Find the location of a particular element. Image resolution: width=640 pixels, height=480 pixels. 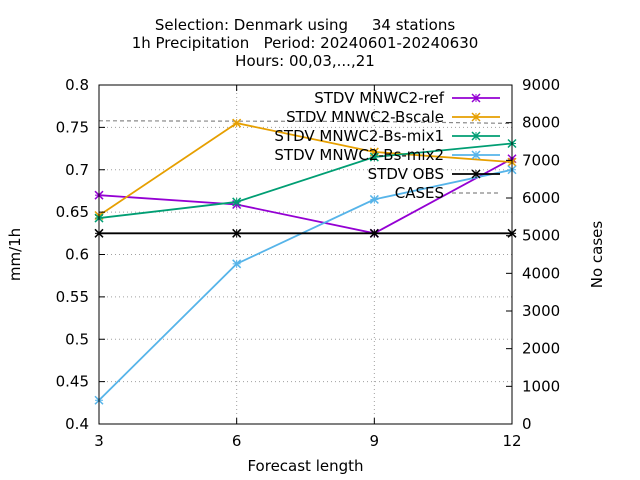

x-tick-label: 6 is located at coordinates (237, 441).